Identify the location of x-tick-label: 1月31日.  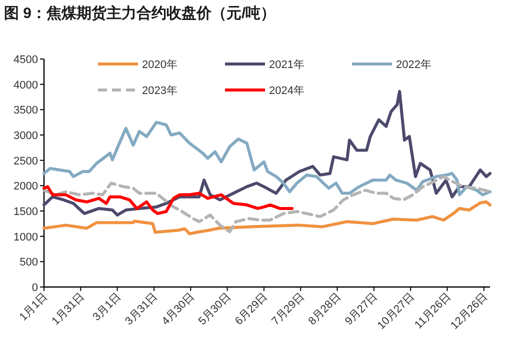
(68, 309).